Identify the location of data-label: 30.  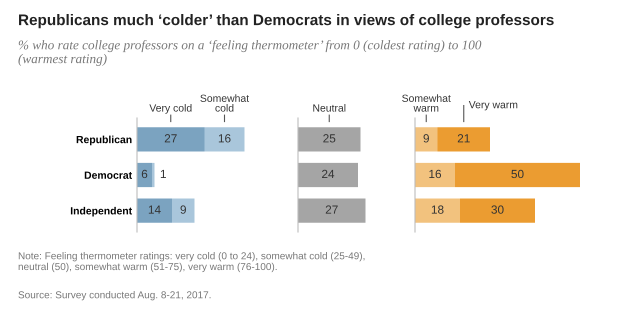
(497, 209).